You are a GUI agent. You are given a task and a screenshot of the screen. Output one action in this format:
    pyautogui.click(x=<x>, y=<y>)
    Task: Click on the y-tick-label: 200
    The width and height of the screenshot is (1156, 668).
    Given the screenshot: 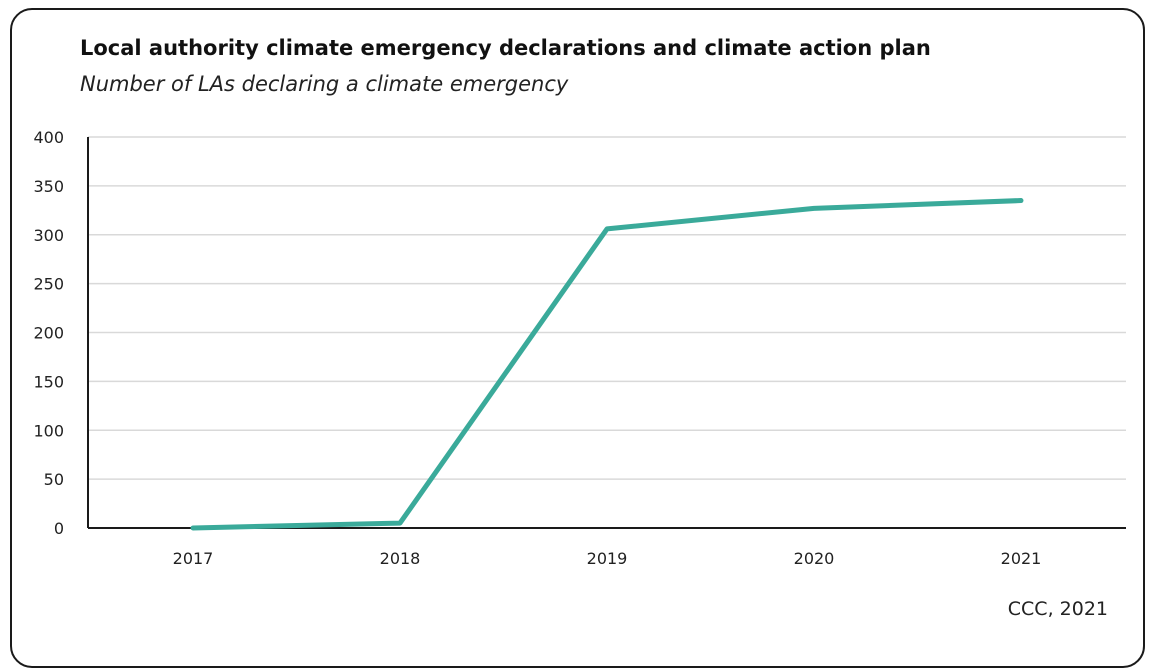 What is the action you would take?
    pyautogui.click(x=48, y=333)
    